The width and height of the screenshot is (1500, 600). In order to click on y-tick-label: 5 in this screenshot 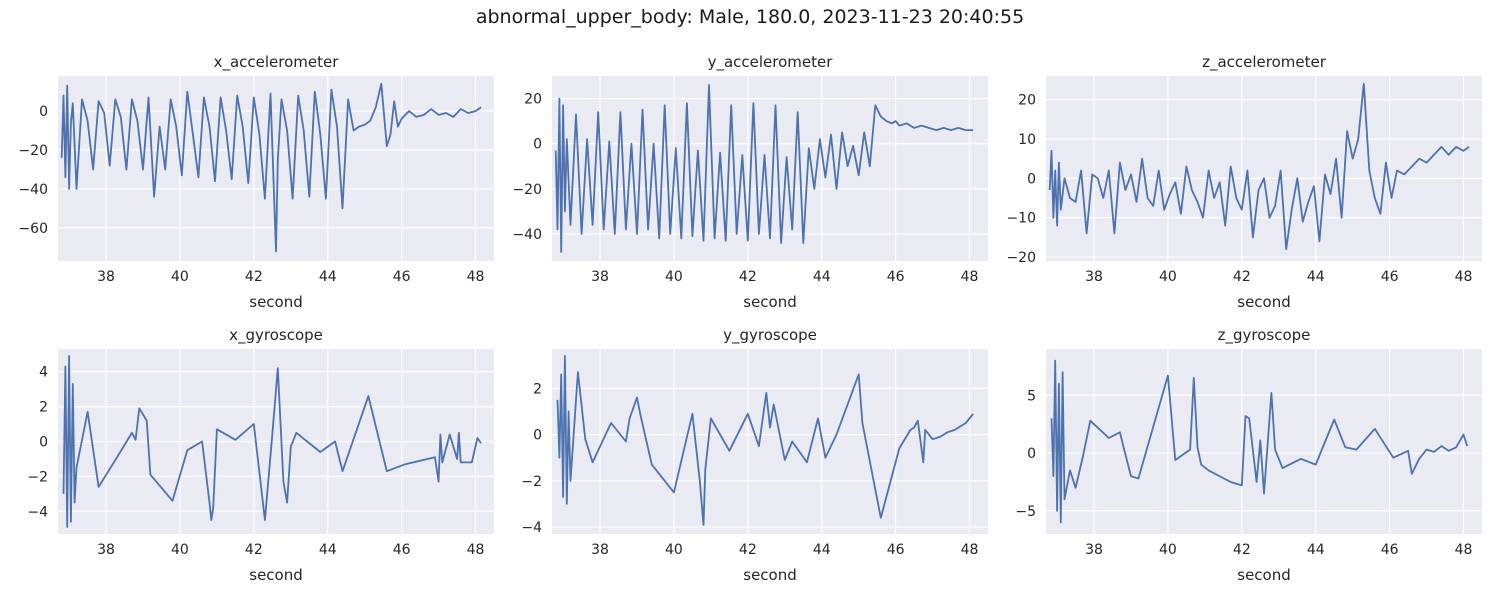, I will do `click(1031, 396)`.